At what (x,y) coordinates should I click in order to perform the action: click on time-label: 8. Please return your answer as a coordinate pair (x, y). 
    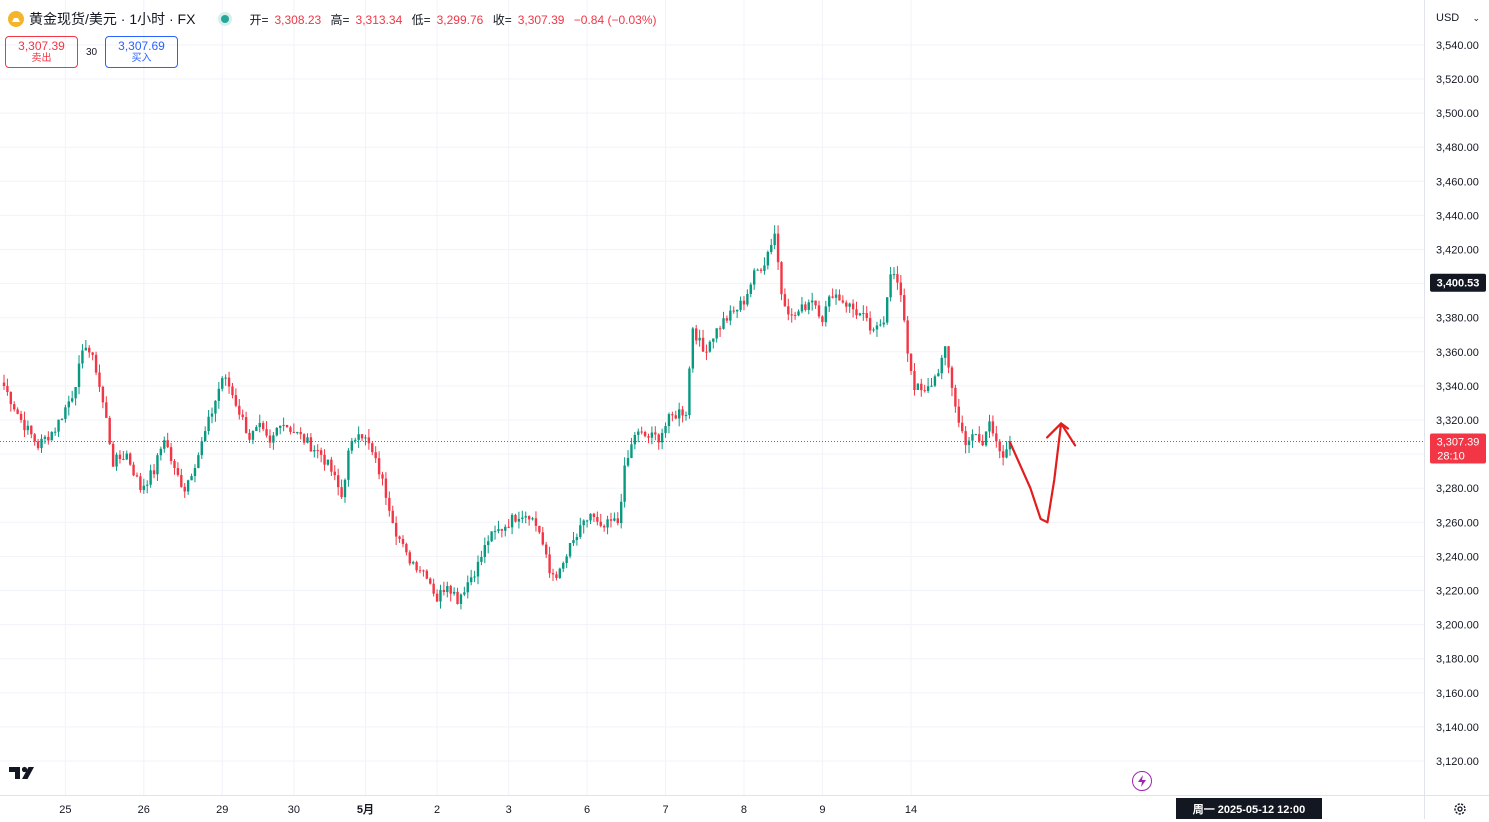
    Looking at the image, I should click on (744, 810).